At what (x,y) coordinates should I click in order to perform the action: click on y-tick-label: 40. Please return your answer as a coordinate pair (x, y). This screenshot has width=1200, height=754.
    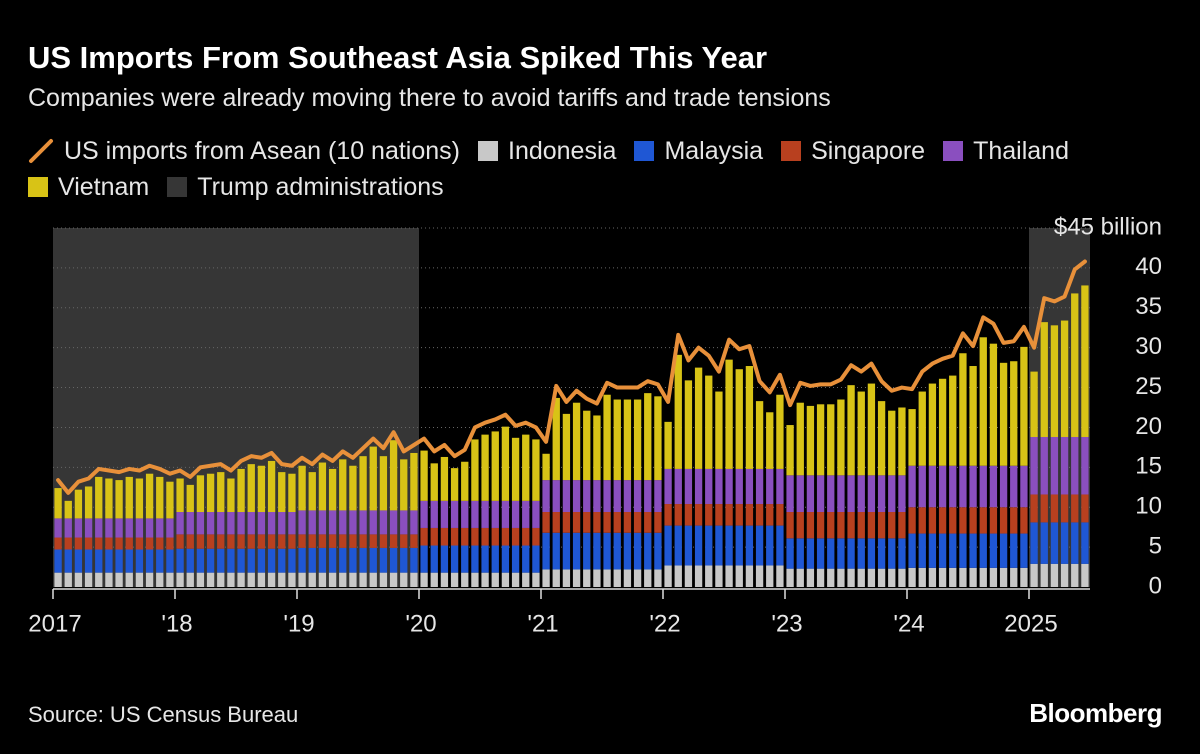
    Looking at the image, I should click on (1148, 266).